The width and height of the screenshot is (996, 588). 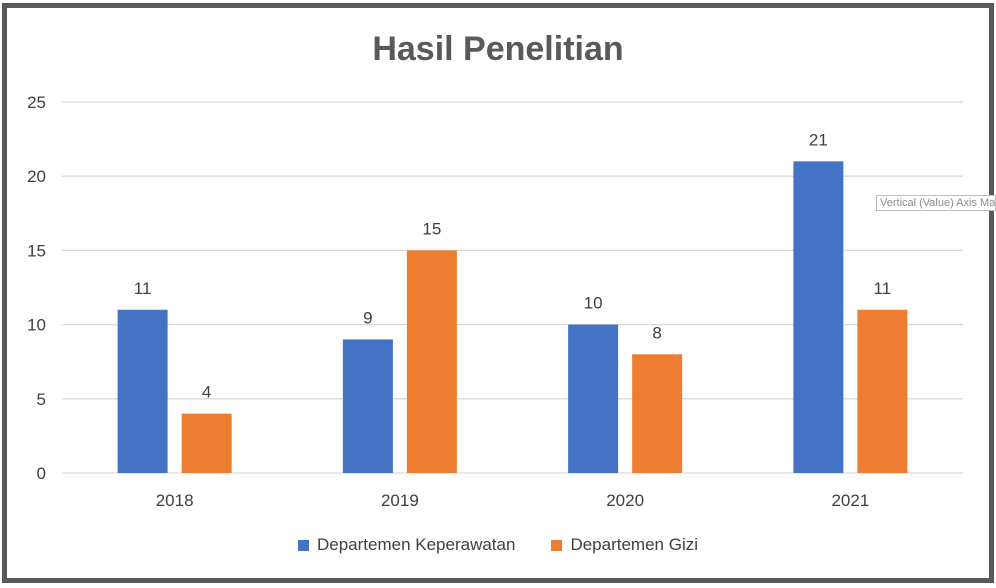 What do you see at coordinates (498, 49) in the screenshot?
I see `chart-title: Hasil Penelitian` at bounding box center [498, 49].